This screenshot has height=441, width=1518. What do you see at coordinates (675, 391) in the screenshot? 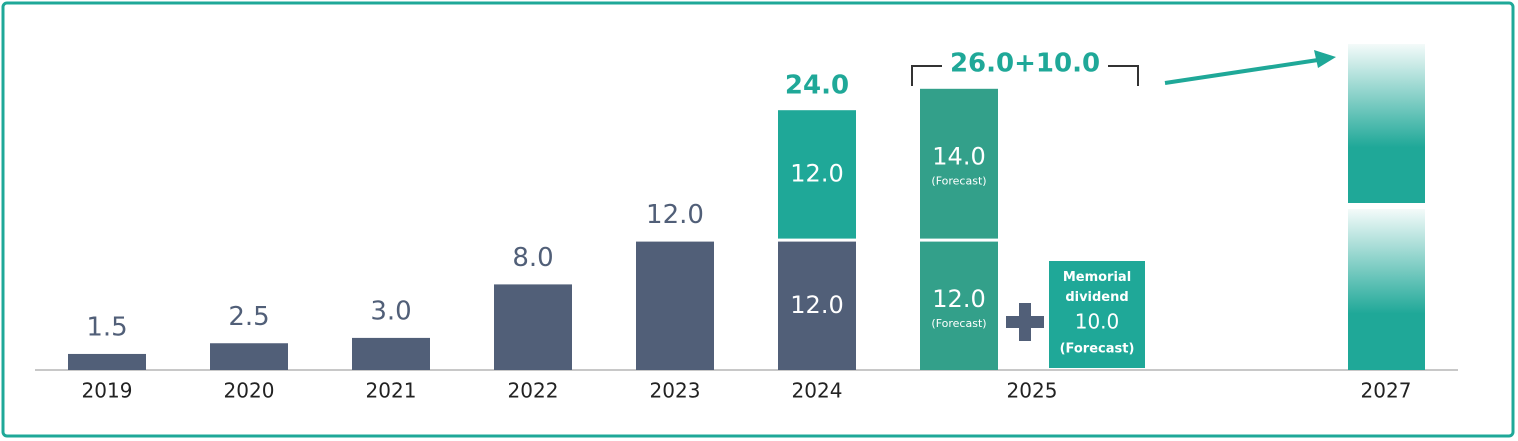
I see `x-tick-label: 2023` at bounding box center [675, 391].